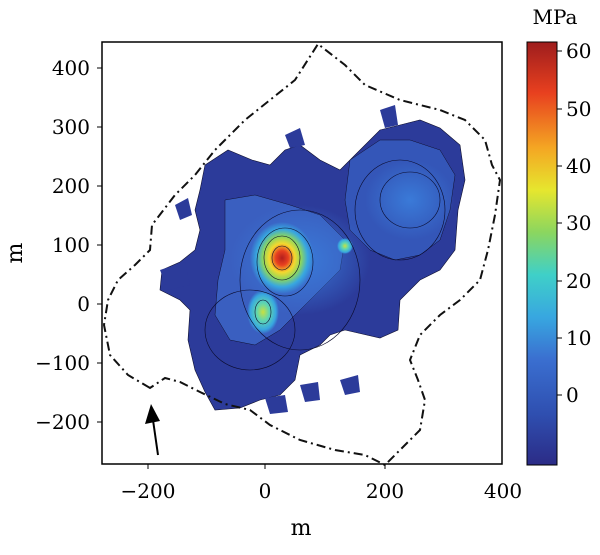  I want to click on y-tick: 100, so click(77, 245).